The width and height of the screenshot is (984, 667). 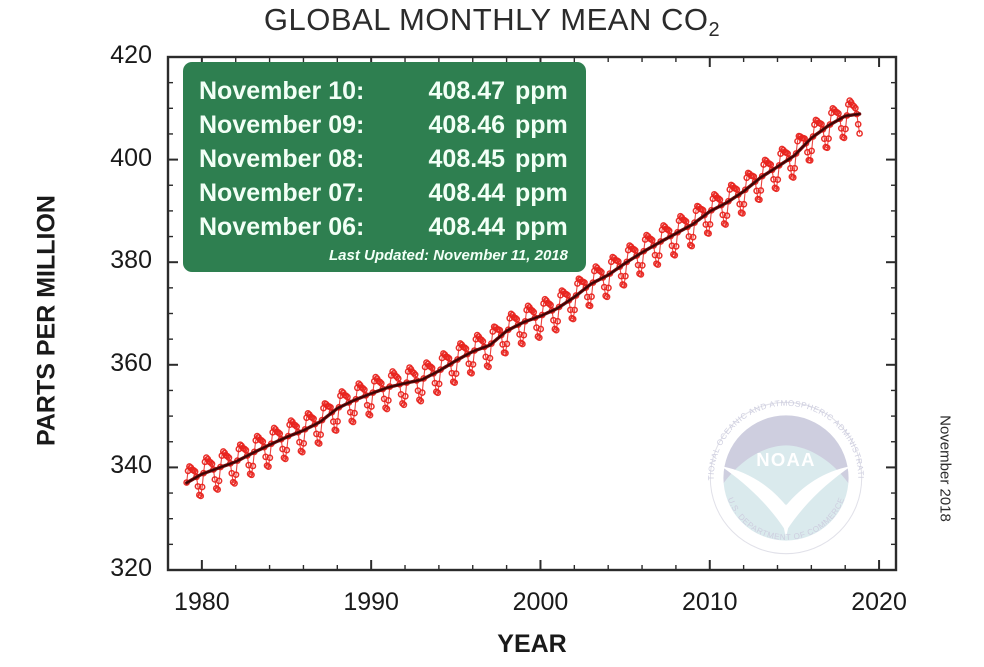 I want to click on y-tick-label: 320, so click(x=131, y=568).